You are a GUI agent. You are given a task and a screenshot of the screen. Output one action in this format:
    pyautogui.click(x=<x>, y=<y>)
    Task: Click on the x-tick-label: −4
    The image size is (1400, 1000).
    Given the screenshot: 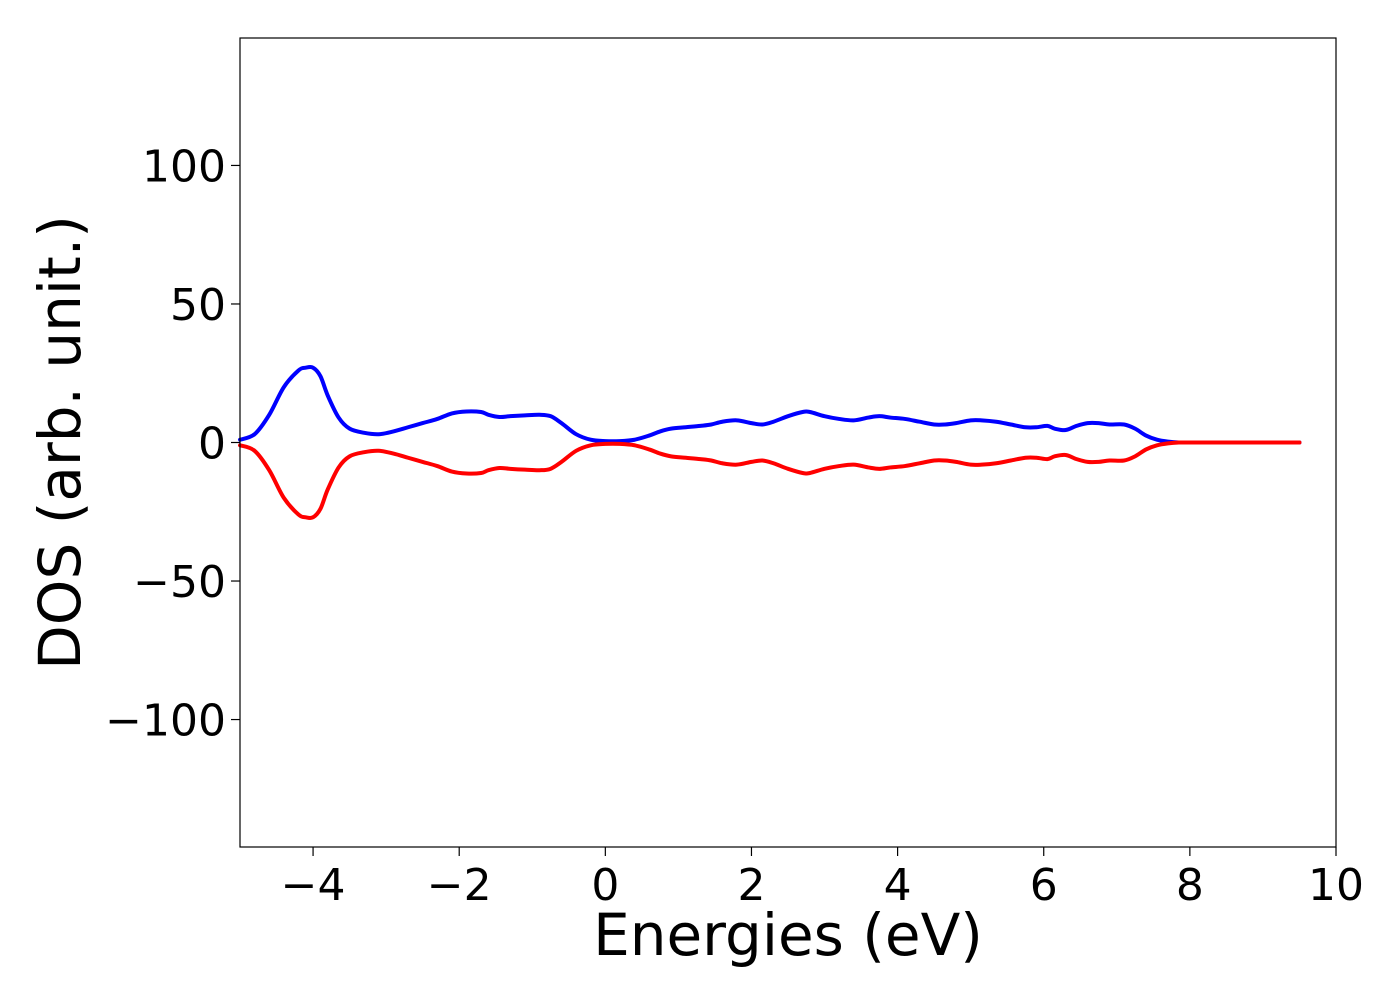 What is the action you would take?
    pyautogui.click(x=313, y=885)
    